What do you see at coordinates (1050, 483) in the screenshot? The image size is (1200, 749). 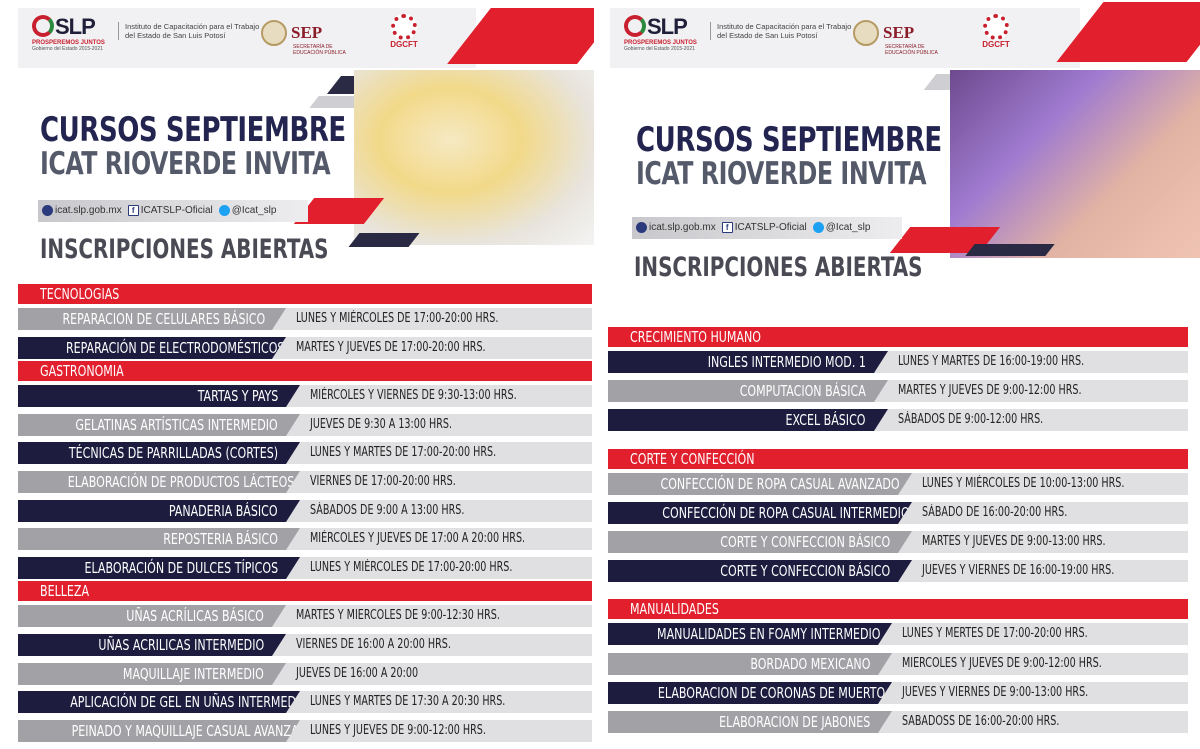 I see `course-schedule: LUNES Y MIÉRCOLES DE 10:00-13:00 HRS.` at bounding box center [1050, 483].